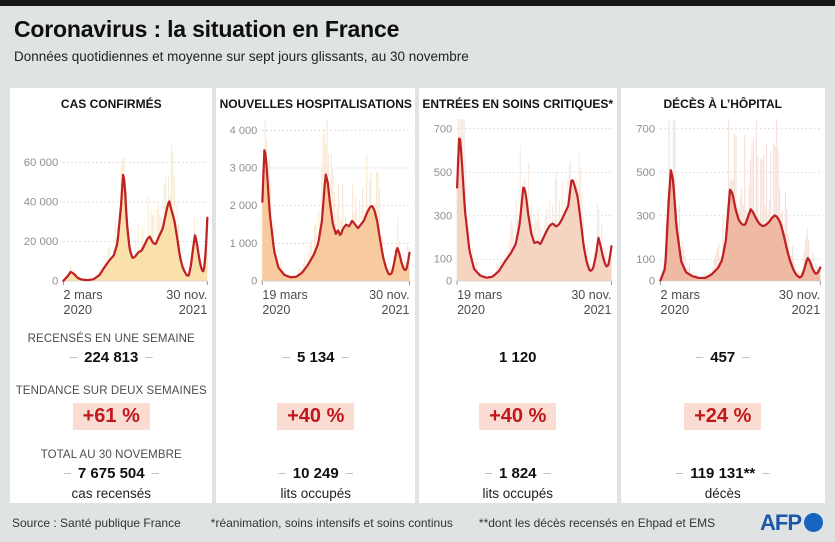 This screenshot has height=542, width=835. Describe the element at coordinates (207, 29) in the screenshot. I see `page-title: Coronavirus : la situation en France` at that location.